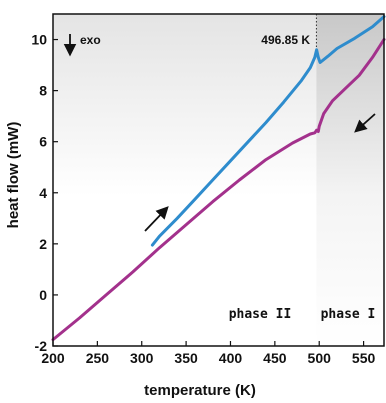 The height and width of the screenshot is (403, 386). I want to click on x-tick-label: 200, so click(53, 358).